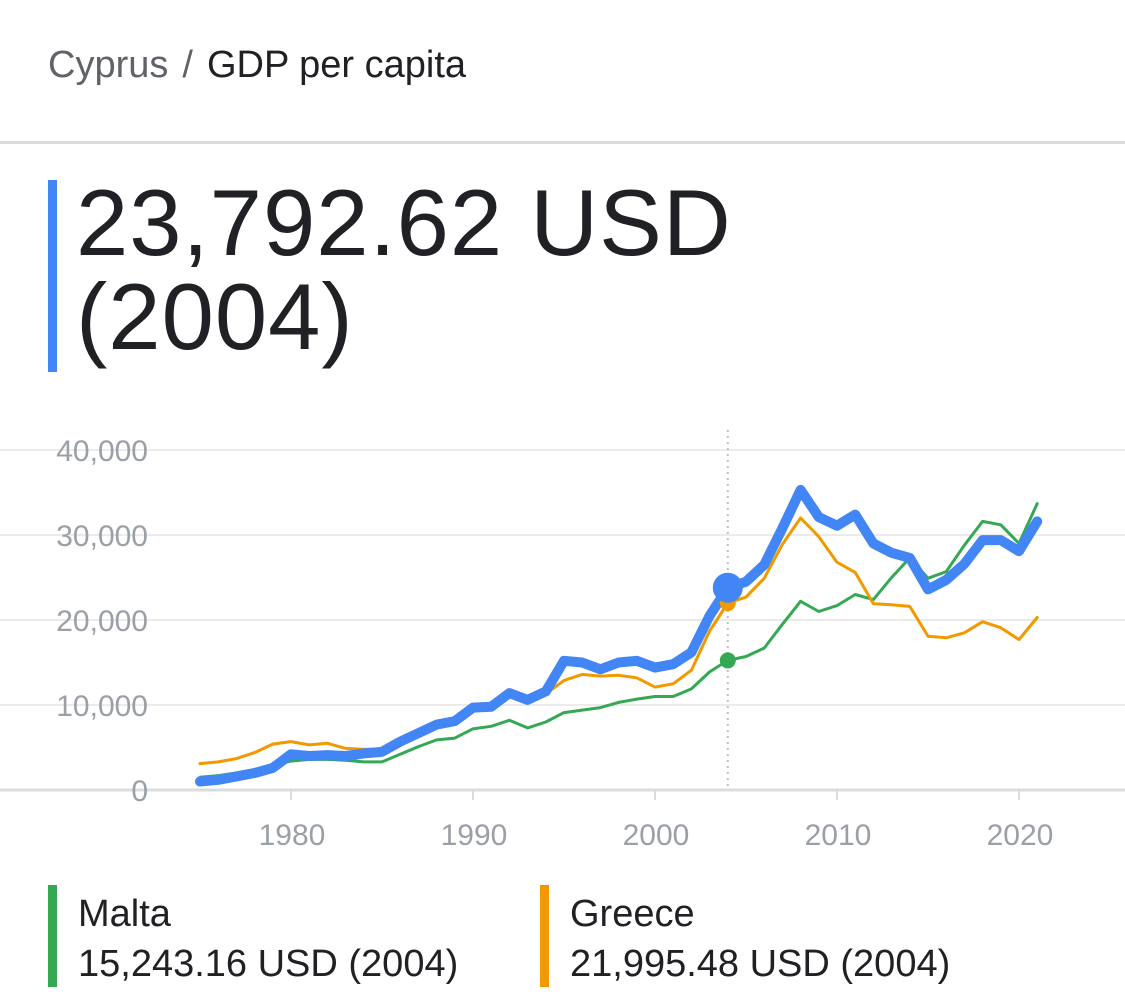  Describe the element at coordinates (727, 620) in the screenshot. I see `highlight-markers` at that location.